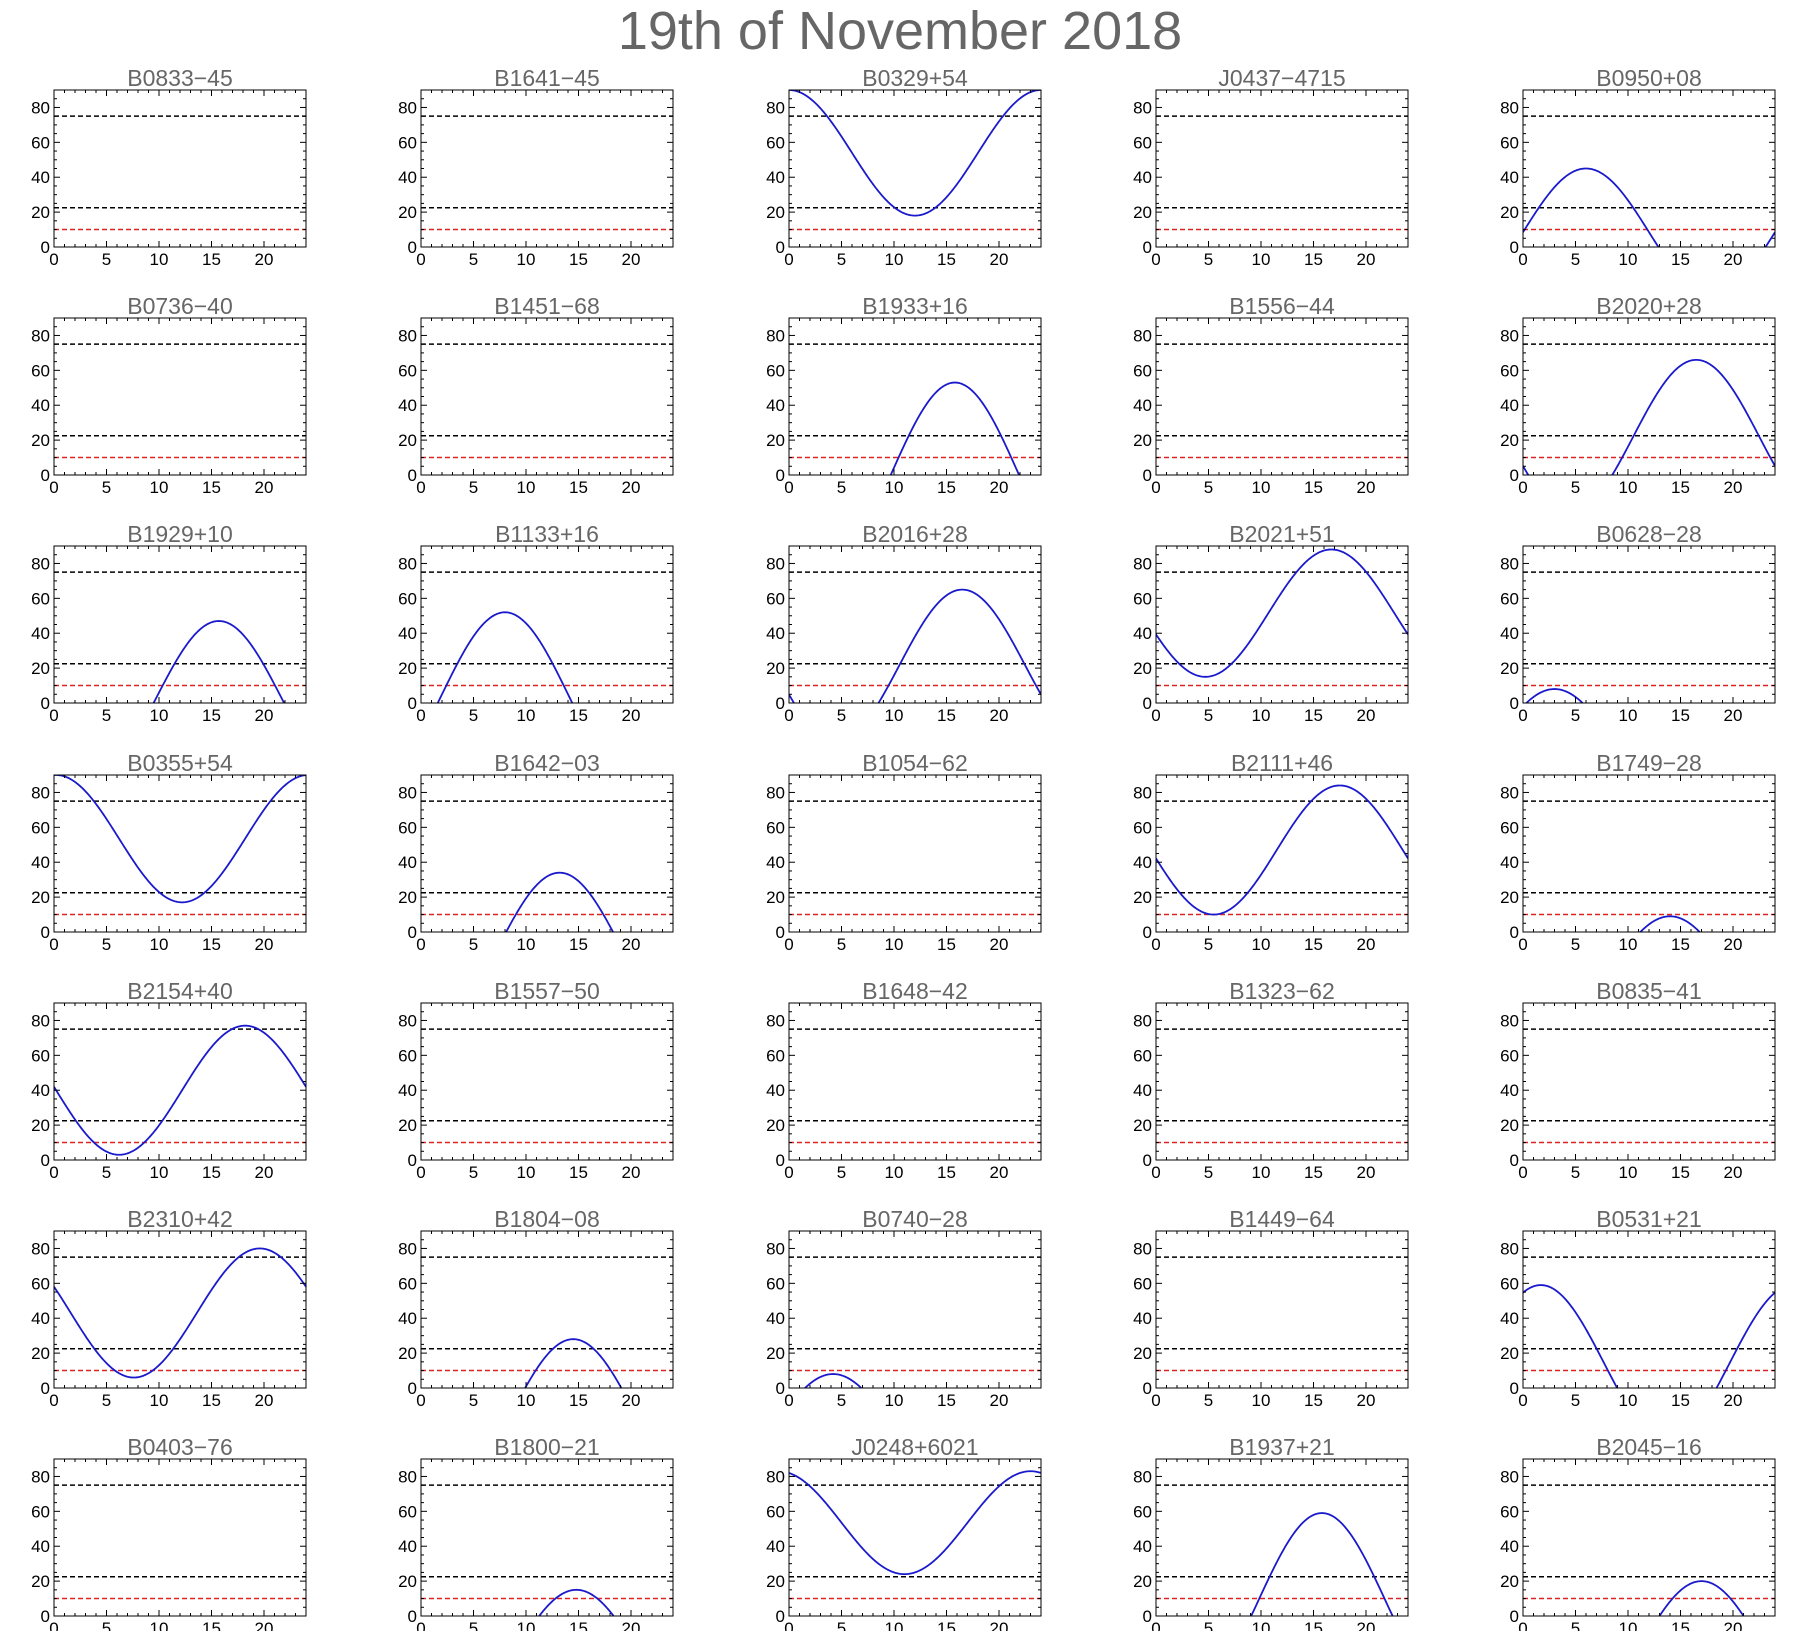  Describe the element at coordinates (904, 1308) in the screenshot. I see `panel: B0740−28 0 5 10 15 20 0 20 40 60 80` at that location.